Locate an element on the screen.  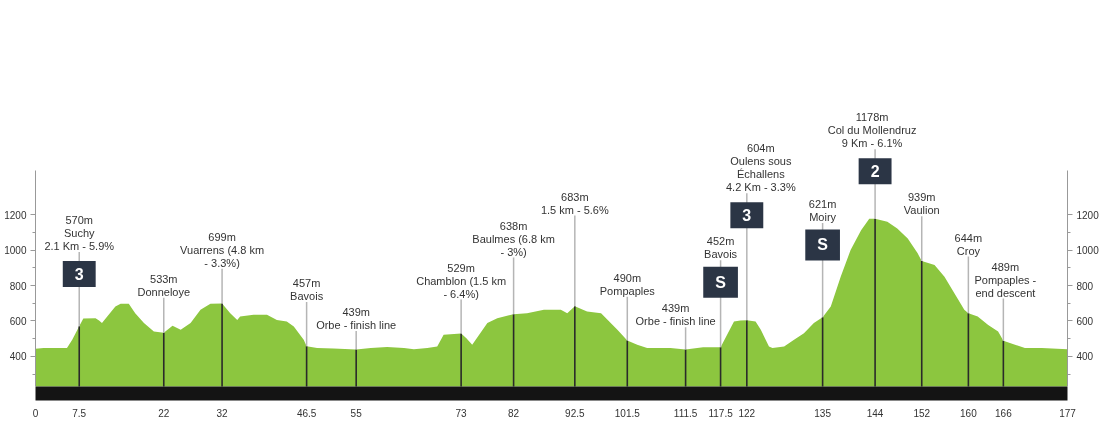
annotation: 699m Vuarrens (4.8 km - 3.3%) is located at coordinates (222, 249).